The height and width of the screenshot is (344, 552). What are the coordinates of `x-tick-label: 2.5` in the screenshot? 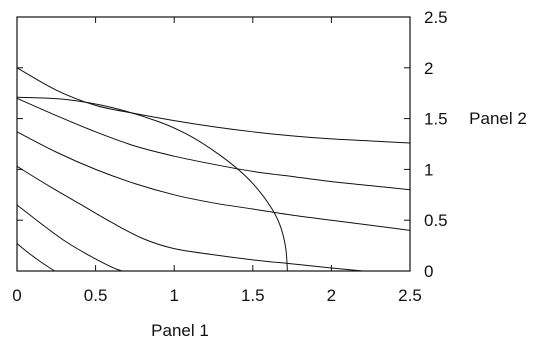 It's located at (410, 295).